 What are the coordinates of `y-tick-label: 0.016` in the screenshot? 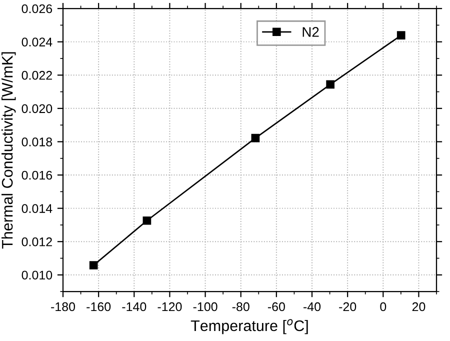 It's located at (37, 175).